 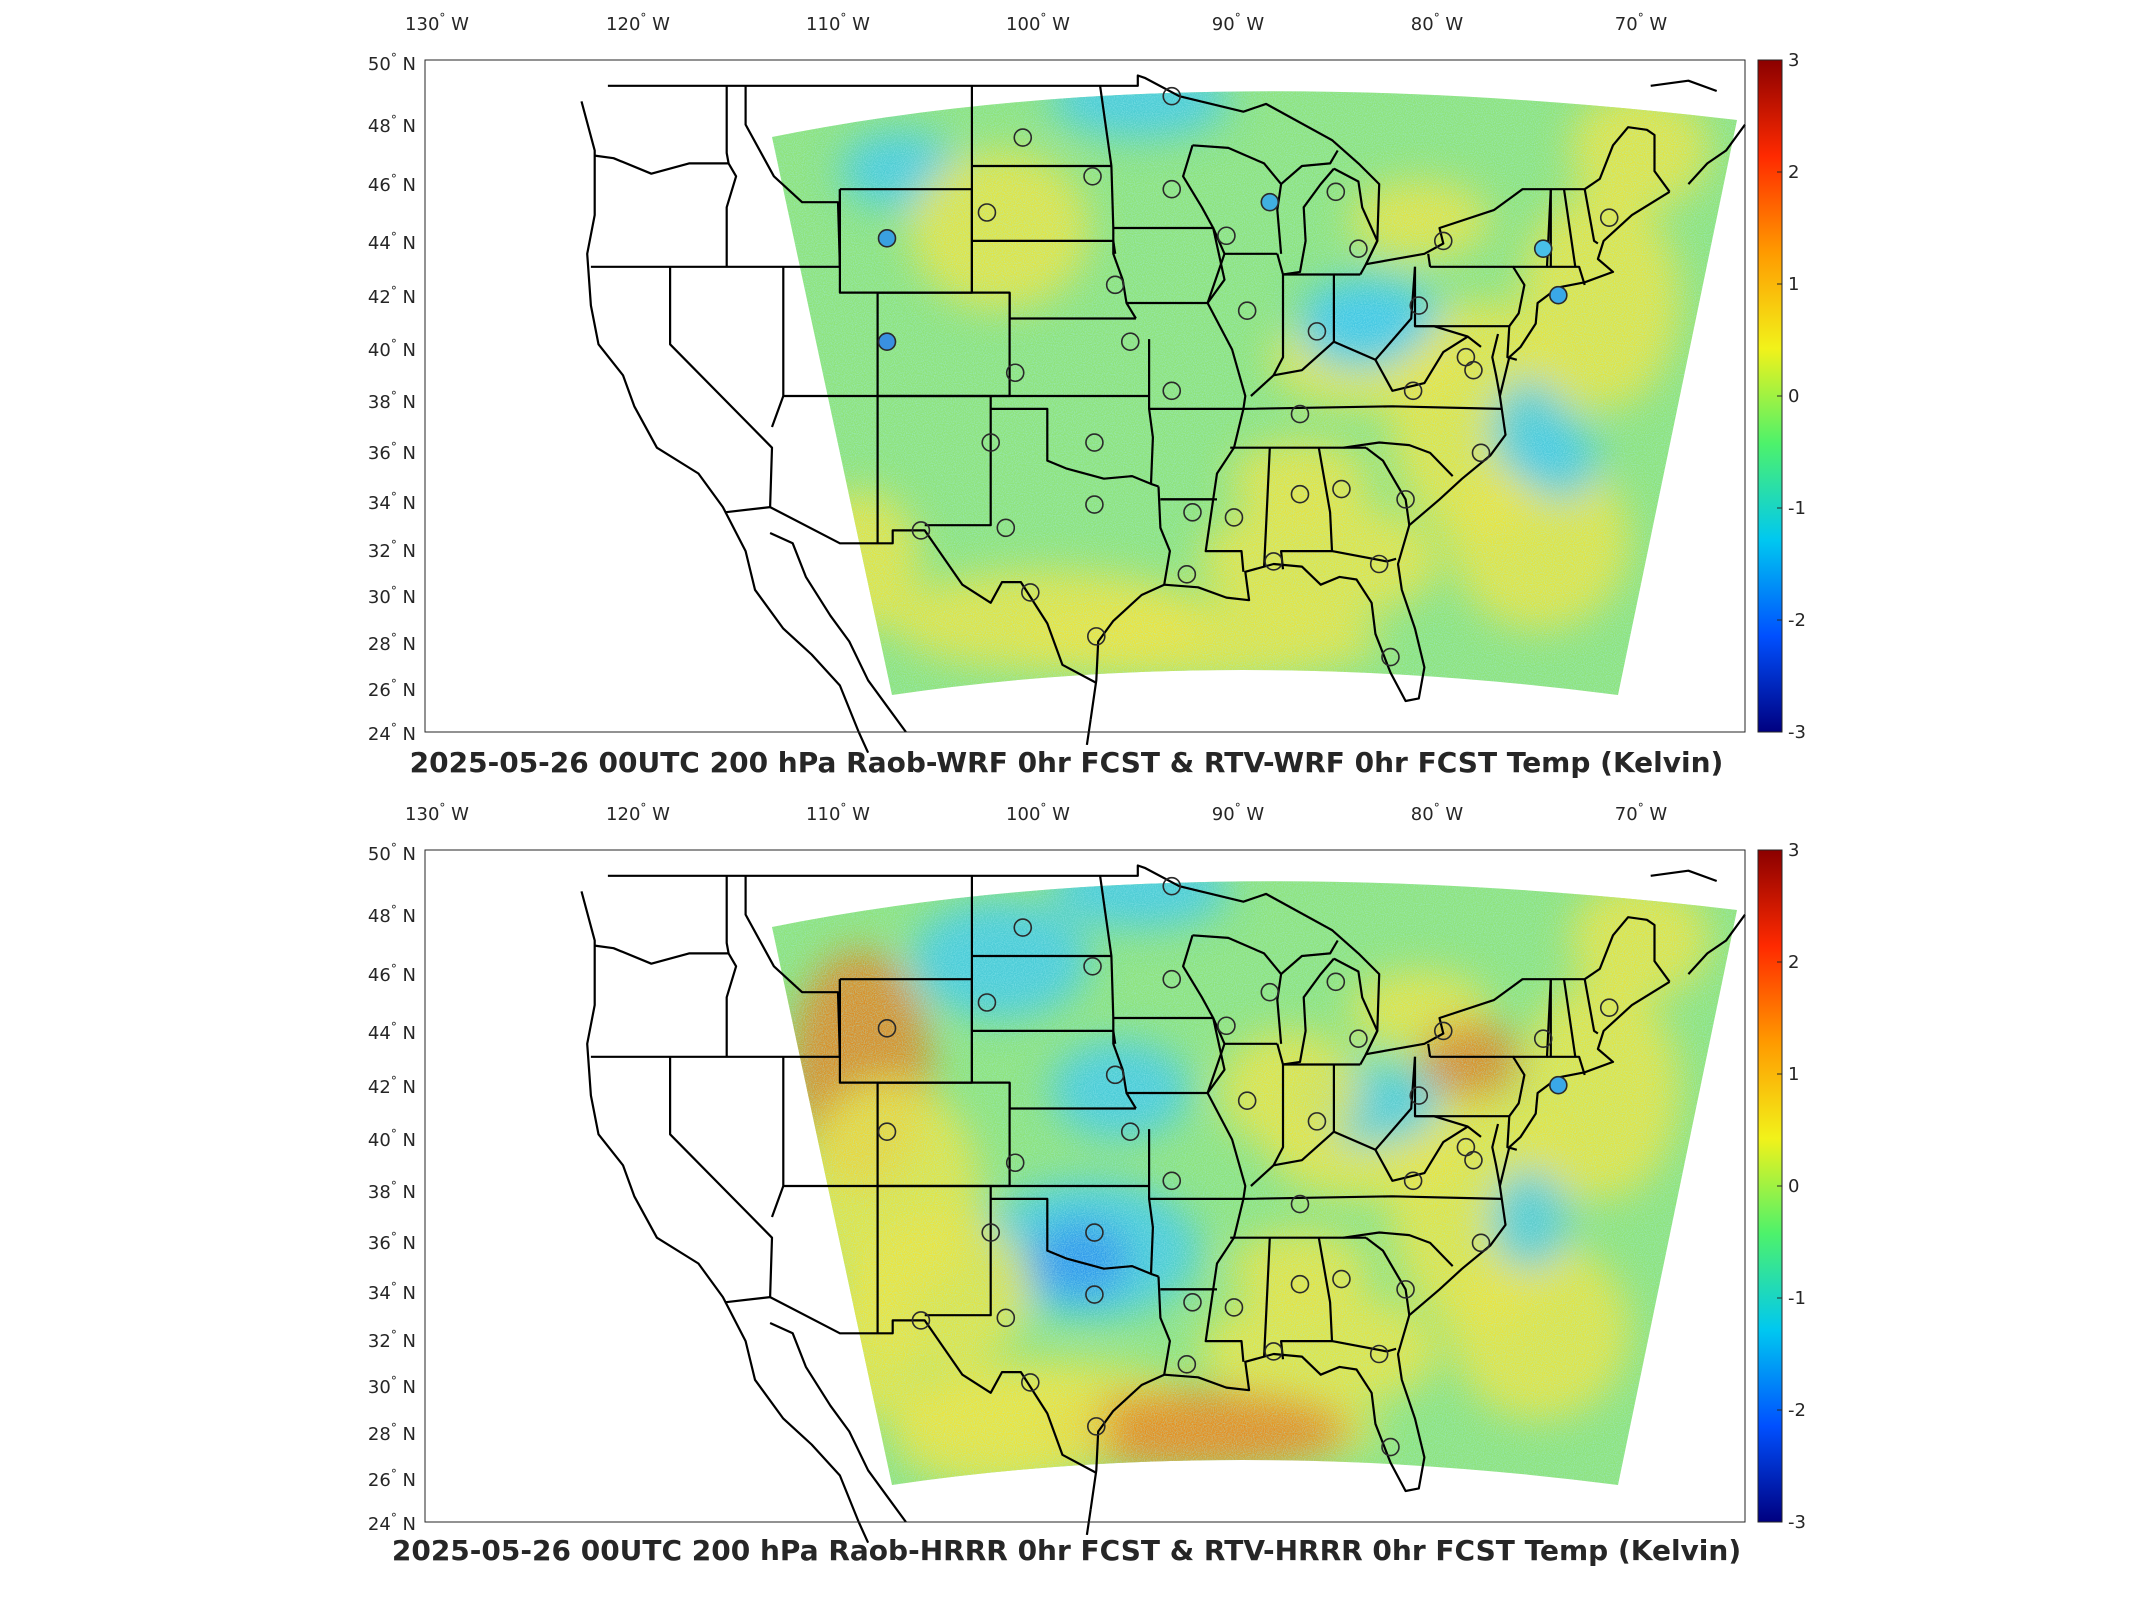 I want to click on lat-tick-label: 30° N, so click(x=392, y=596).